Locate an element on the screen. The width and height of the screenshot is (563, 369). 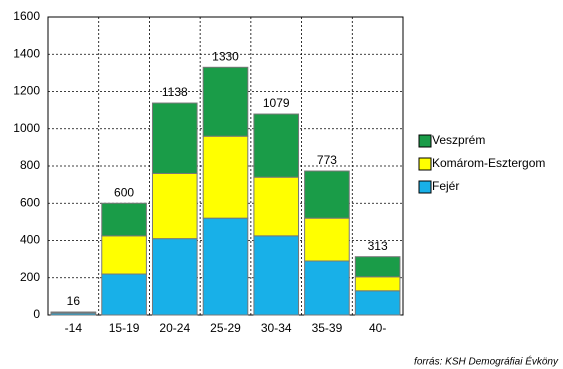
y-tick-label: 0 is located at coordinates (36, 314).